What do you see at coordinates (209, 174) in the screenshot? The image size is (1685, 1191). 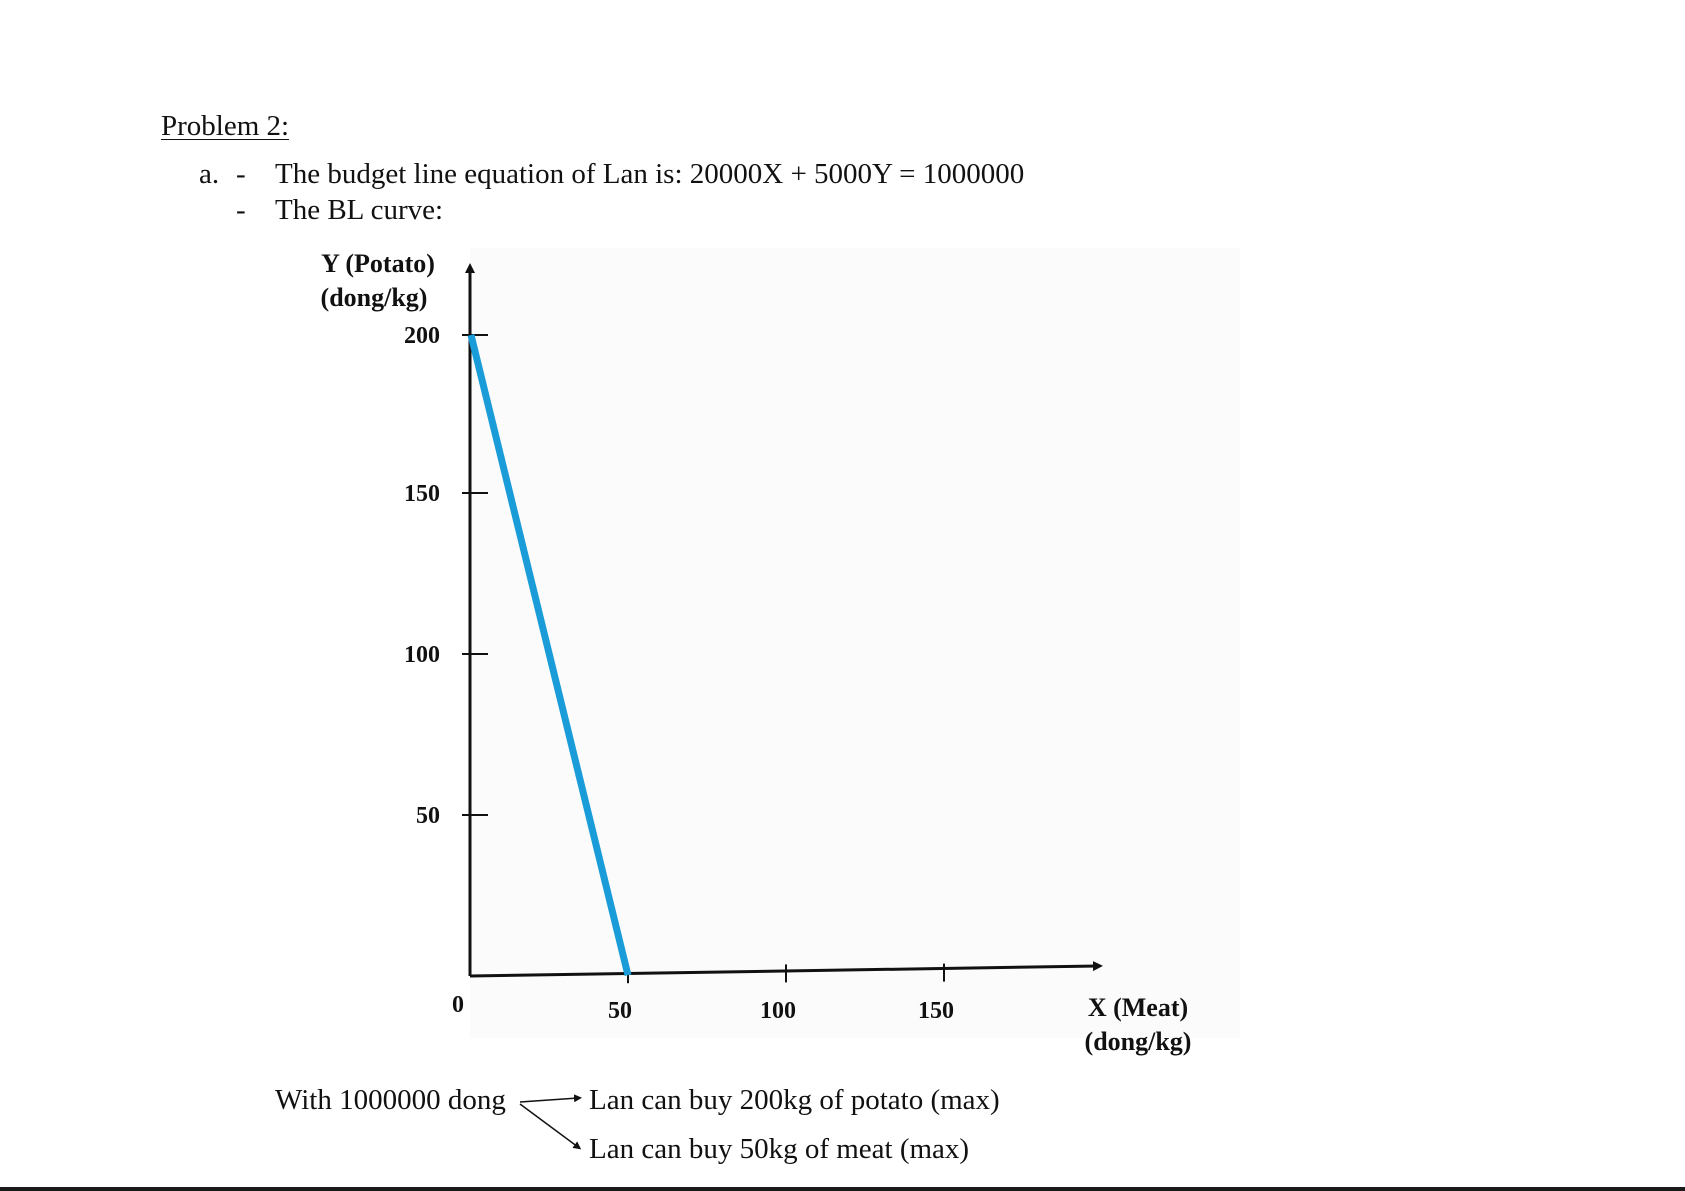 I see `list-marker-a: a.` at bounding box center [209, 174].